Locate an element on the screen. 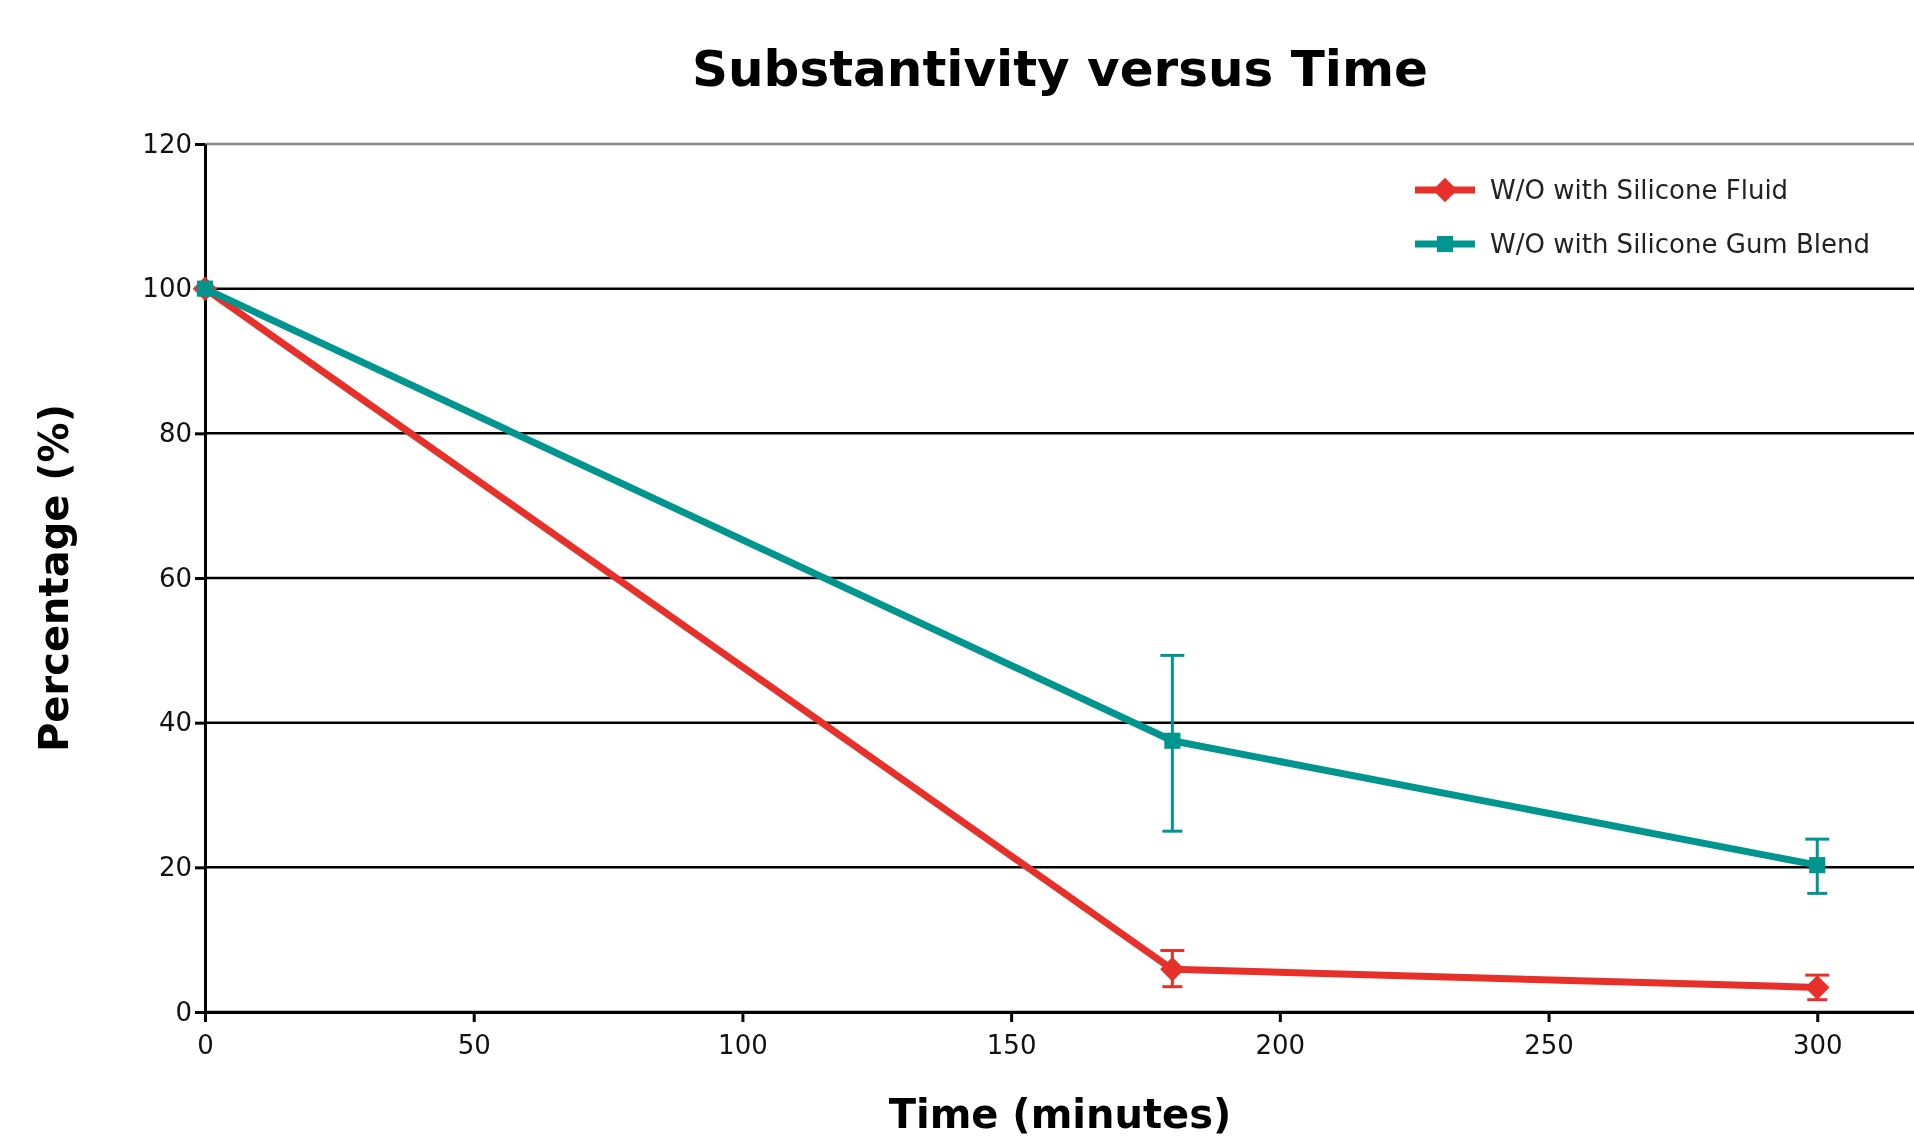 The image size is (1914, 1138). x-tick-label: 200 is located at coordinates (1280, 1044).